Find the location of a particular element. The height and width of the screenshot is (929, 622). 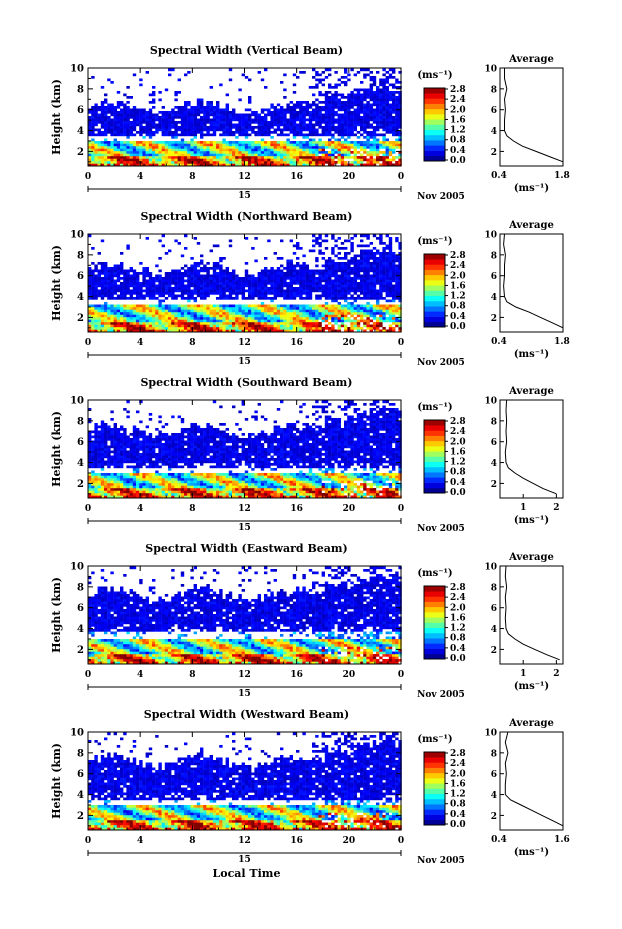

y-axis-label: Height (km) is located at coordinates (56, 117).